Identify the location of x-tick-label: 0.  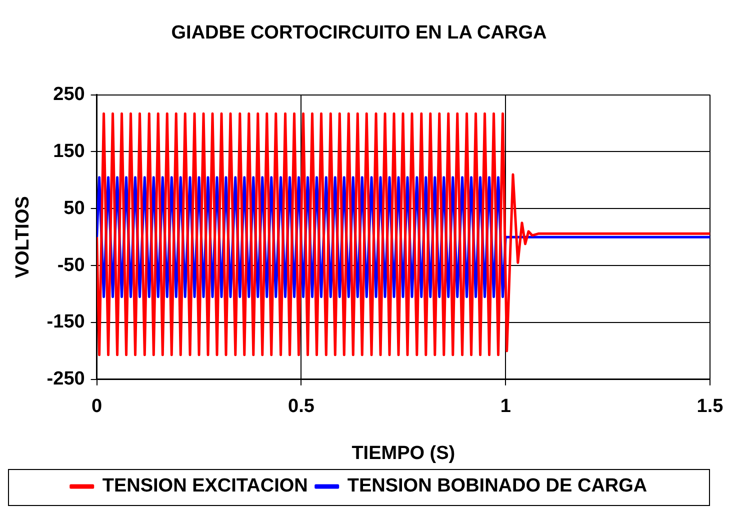
(97, 407).